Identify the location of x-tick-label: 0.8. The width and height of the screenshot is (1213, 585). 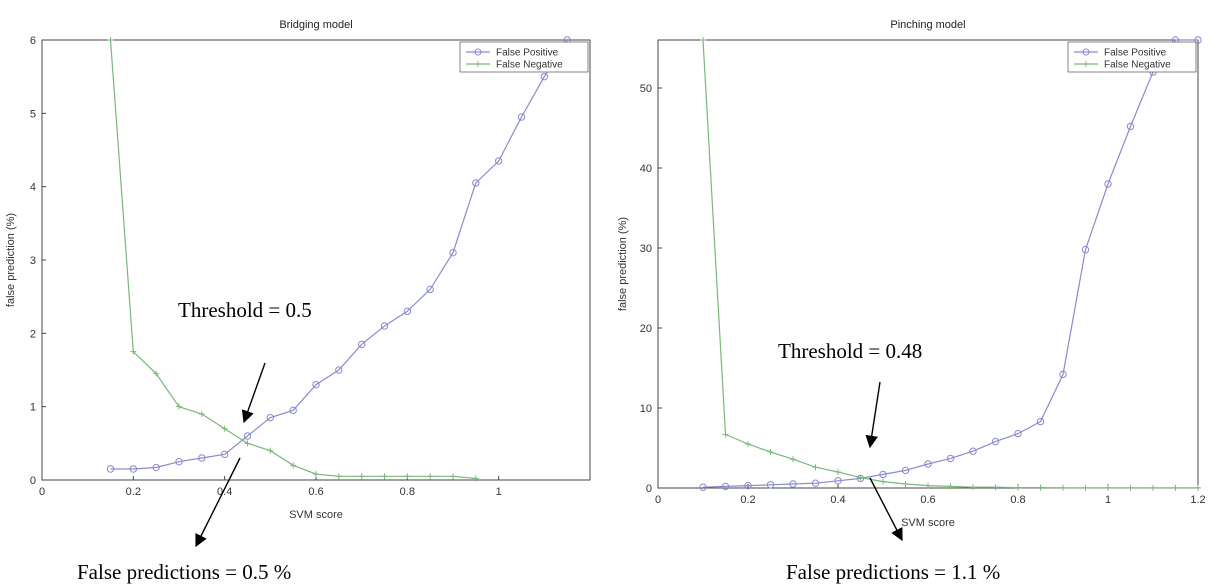
(407, 492).